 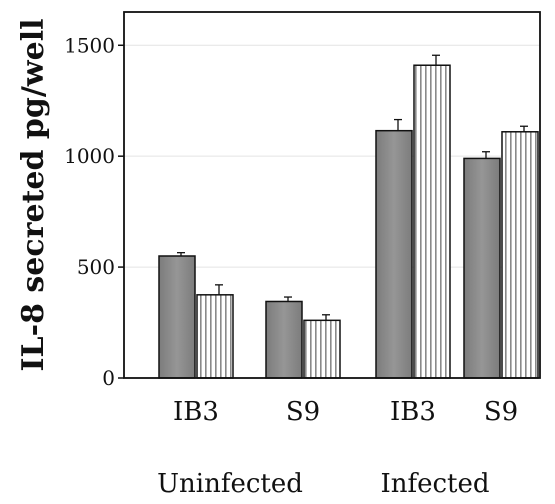 What do you see at coordinates (89, 45) in the screenshot?
I see `y-tick-label: 1500` at bounding box center [89, 45].